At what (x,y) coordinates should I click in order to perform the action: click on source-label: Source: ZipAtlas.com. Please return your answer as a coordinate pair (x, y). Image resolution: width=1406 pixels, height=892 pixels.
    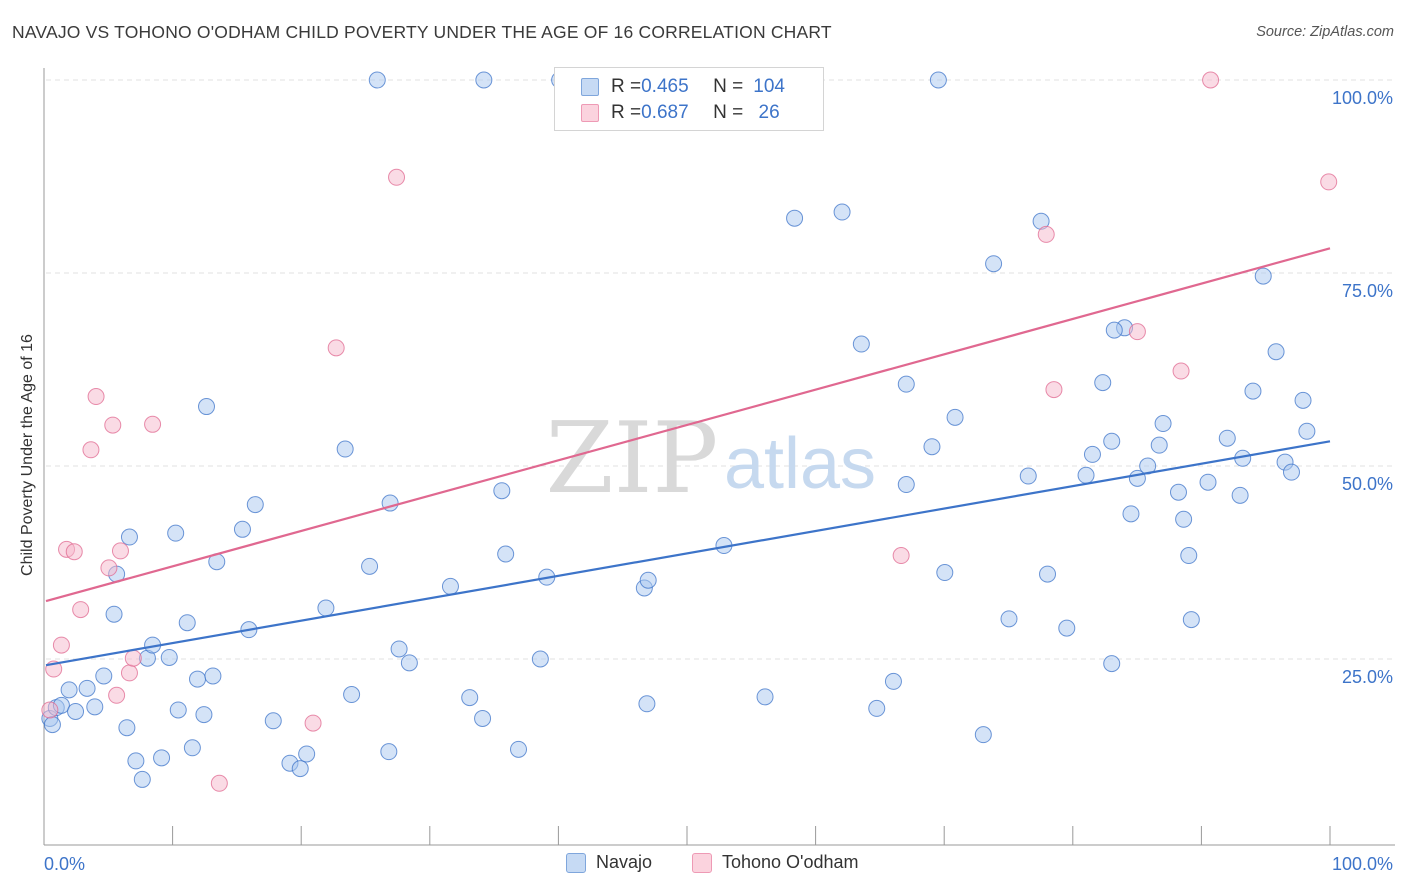
    Looking at the image, I should click on (1325, 32).